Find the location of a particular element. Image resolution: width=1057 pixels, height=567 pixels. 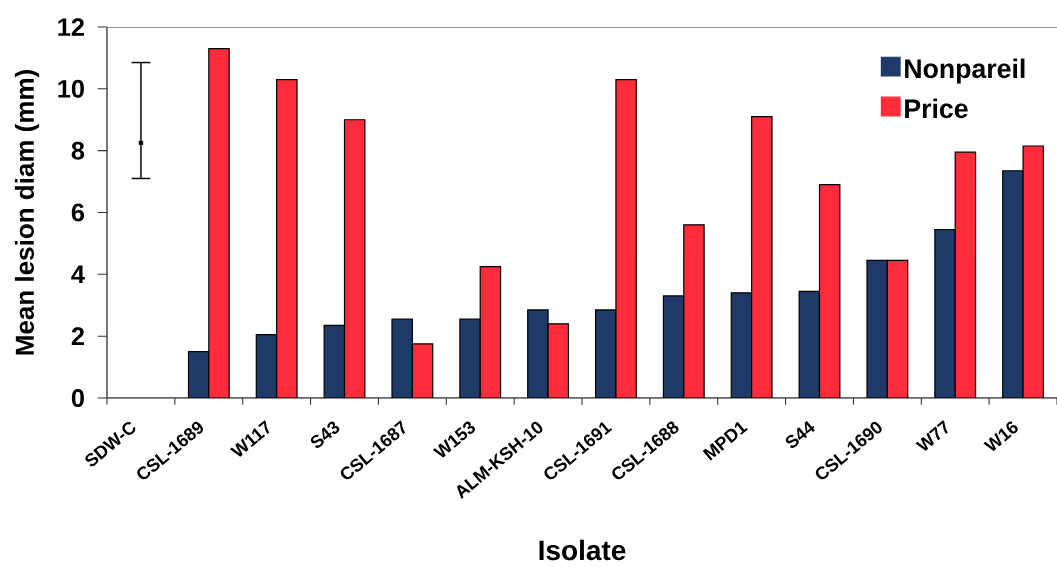

legend-label: Price is located at coordinates (936, 108).